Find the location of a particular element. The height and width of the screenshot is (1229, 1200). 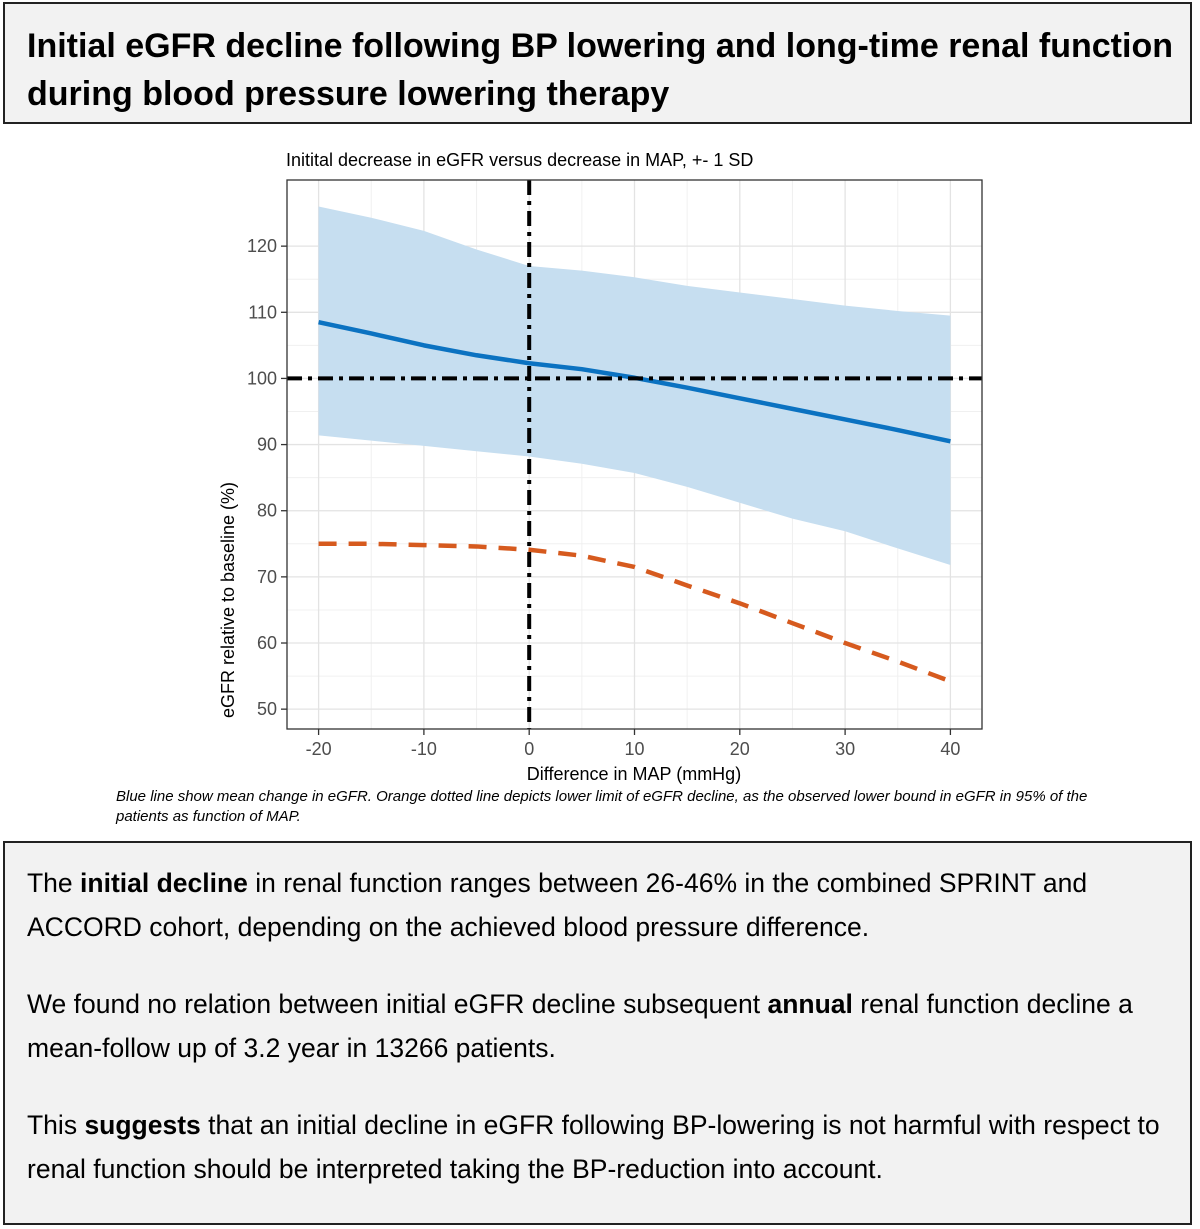

x-tick-label: 30 is located at coordinates (845, 749).